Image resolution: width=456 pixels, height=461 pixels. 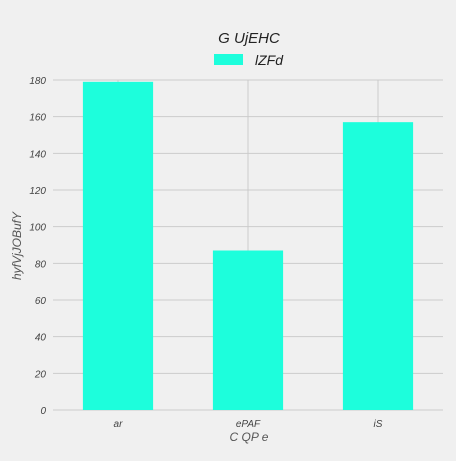 I want to click on y-tick-label: 100, so click(x=37, y=228).